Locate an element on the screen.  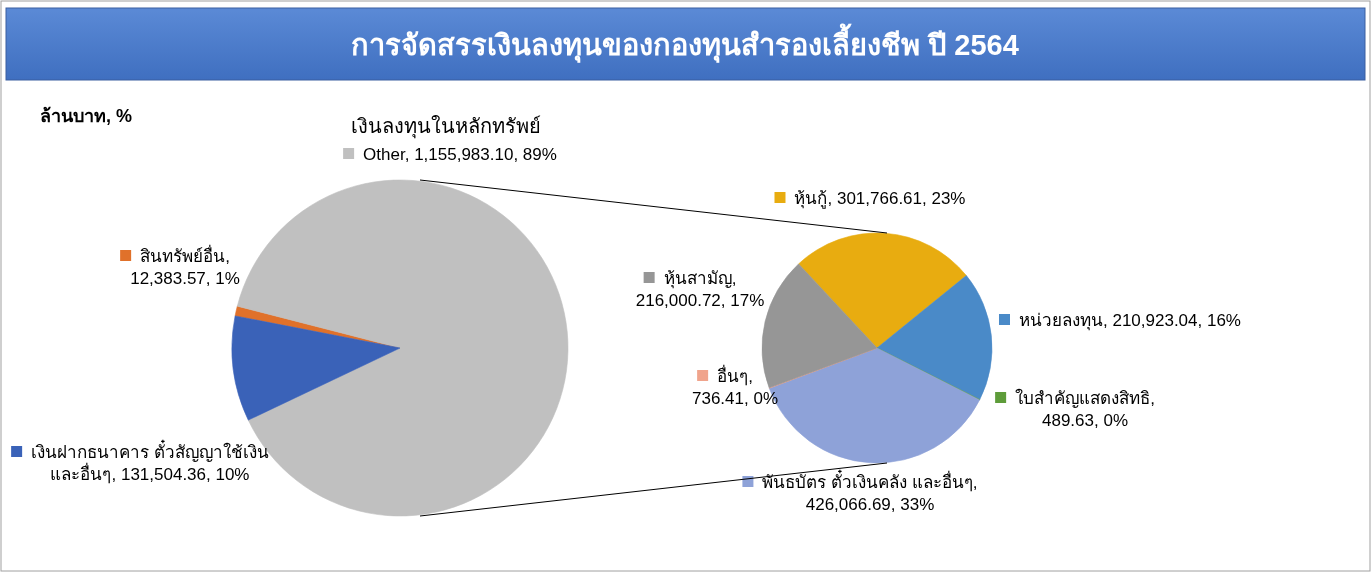
text: เงินลงทุนในหลักทรัพย์ is located at coordinates (446, 127).